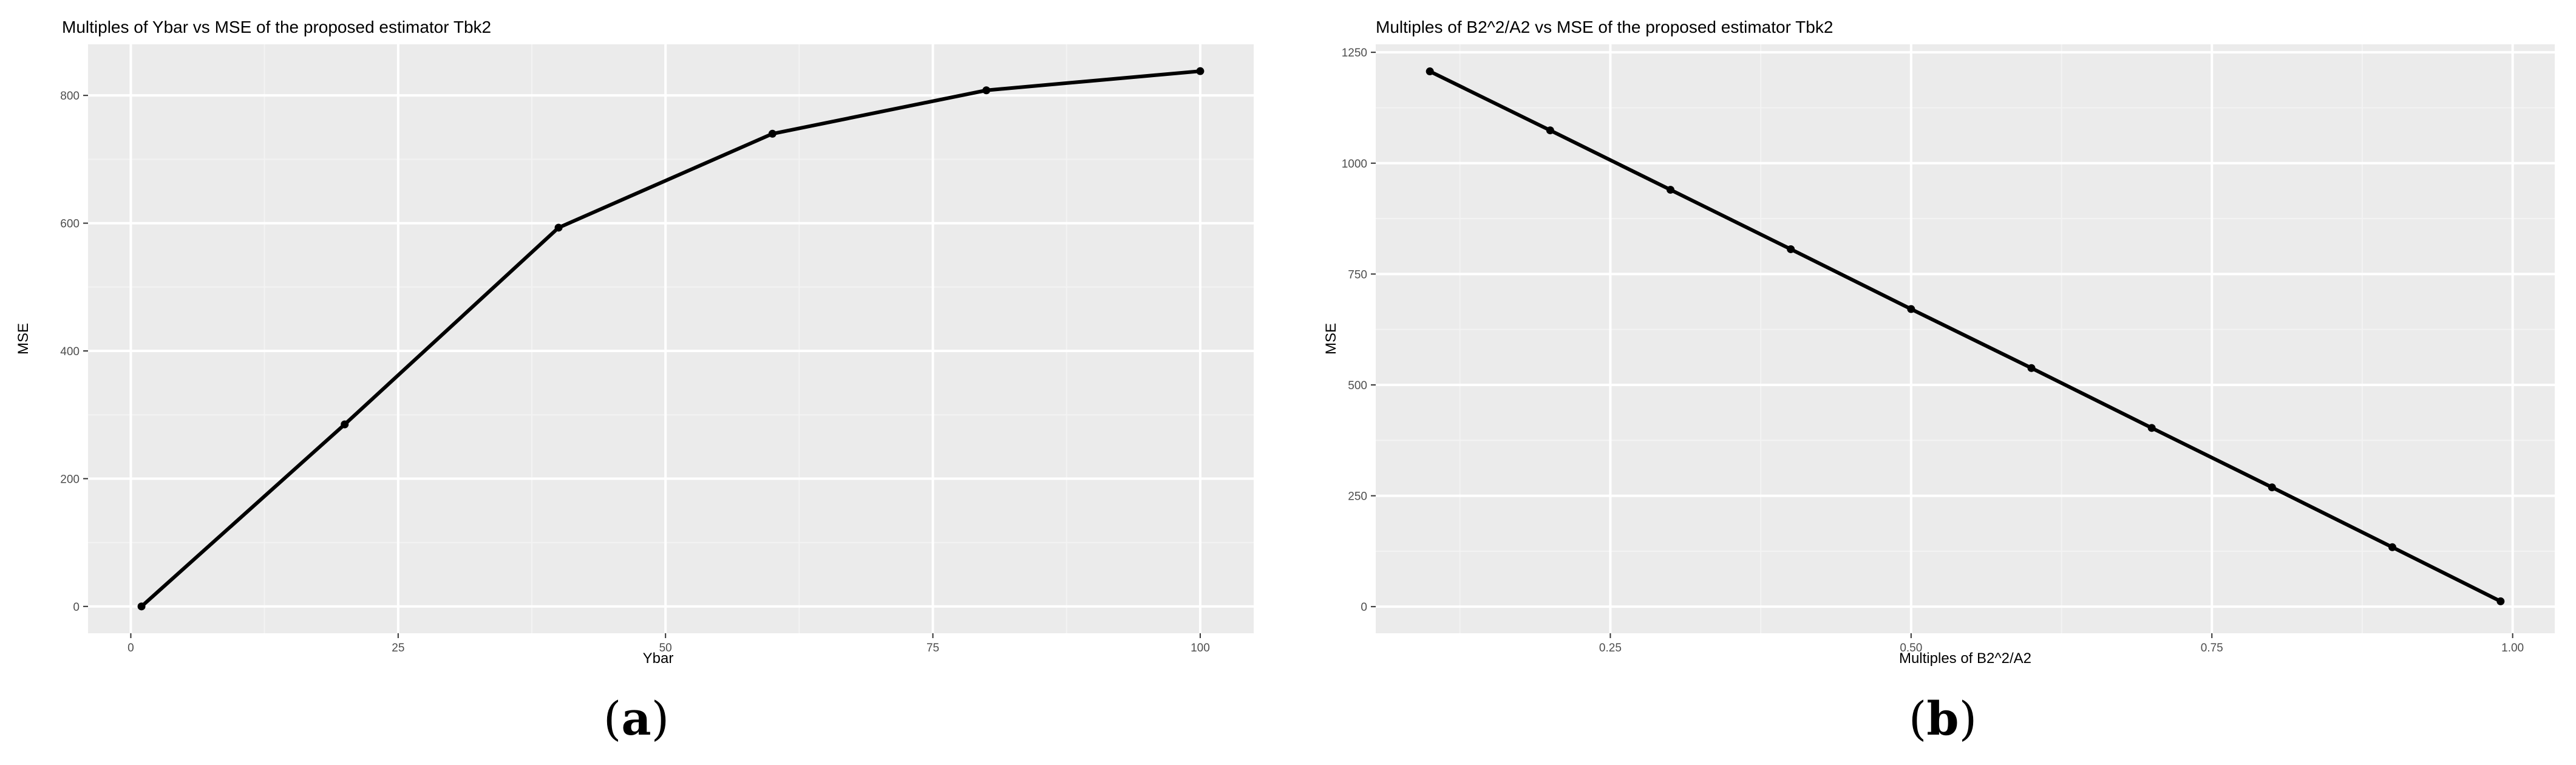 This screenshot has width=2576, height=765. I want to click on chart-b-x-axis: 0.25 0.50 0.75 1.00, so click(2061, 643).